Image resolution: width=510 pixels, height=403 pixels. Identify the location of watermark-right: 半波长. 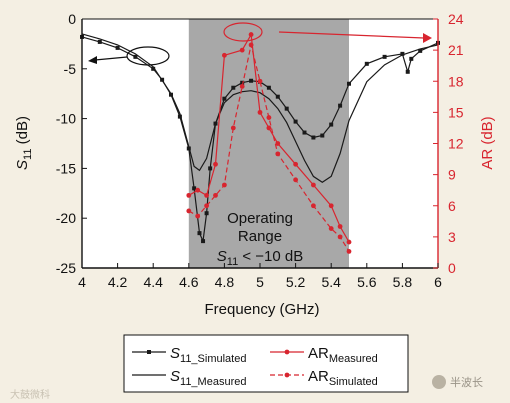
(457, 382).